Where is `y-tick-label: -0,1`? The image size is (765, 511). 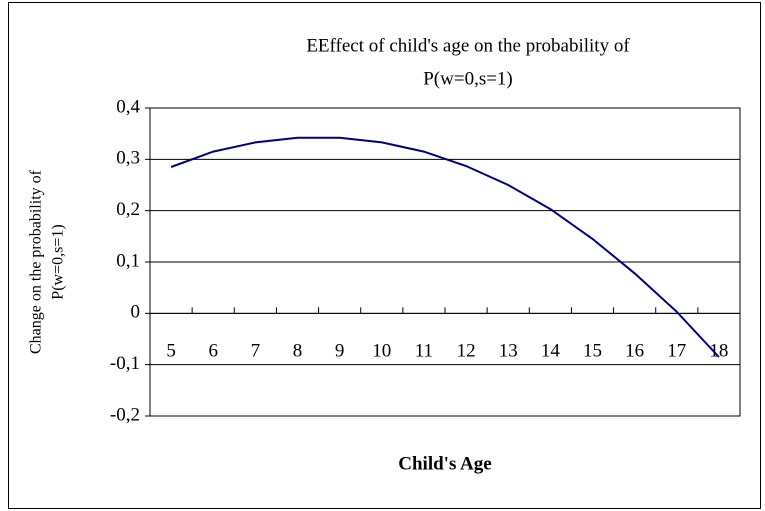 y-tick-label: -0,1 is located at coordinates (125, 363).